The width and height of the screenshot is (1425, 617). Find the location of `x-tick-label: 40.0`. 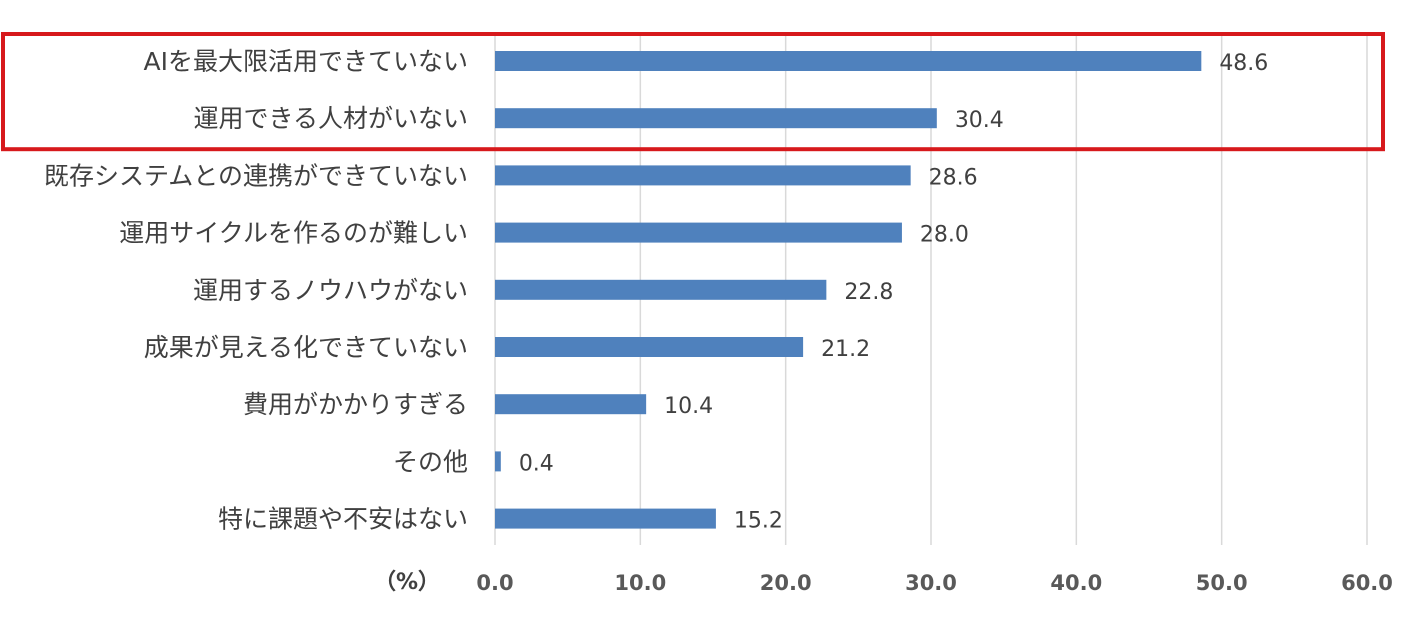

x-tick-label: 40.0 is located at coordinates (1076, 583).